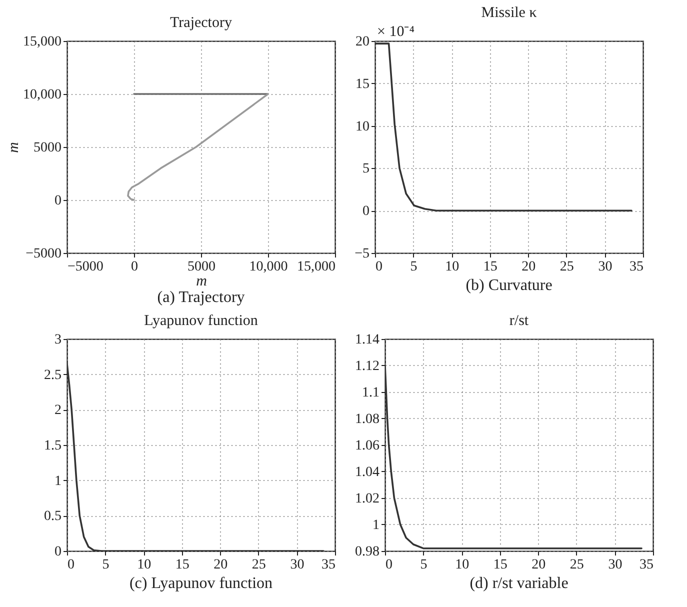 Image resolution: width=687 pixels, height=607 pixels. What do you see at coordinates (363, 126) in the screenshot?
I see `y-tick-label: 10` at bounding box center [363, 126].